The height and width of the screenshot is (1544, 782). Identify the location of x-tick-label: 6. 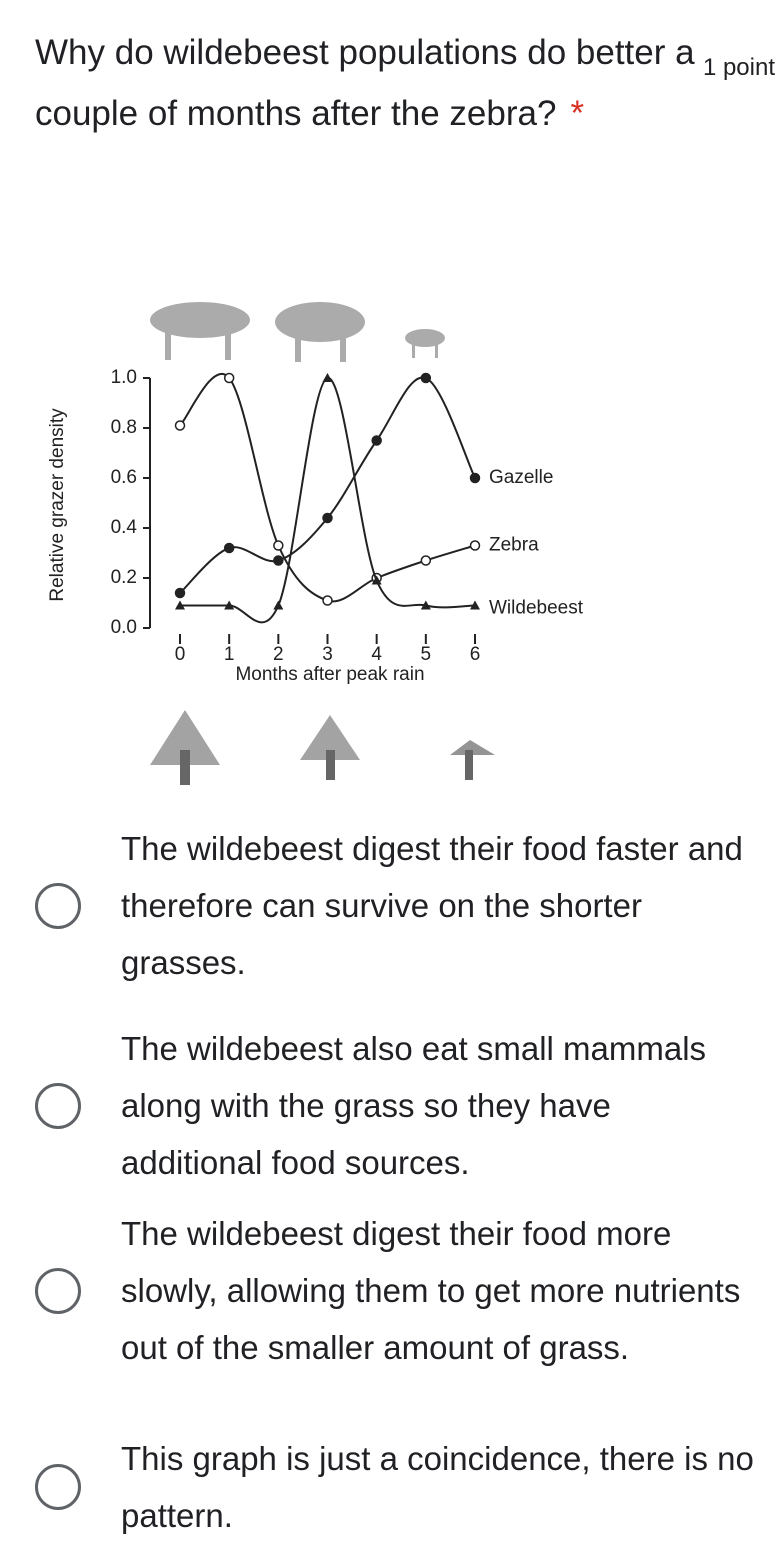
(475, 654).